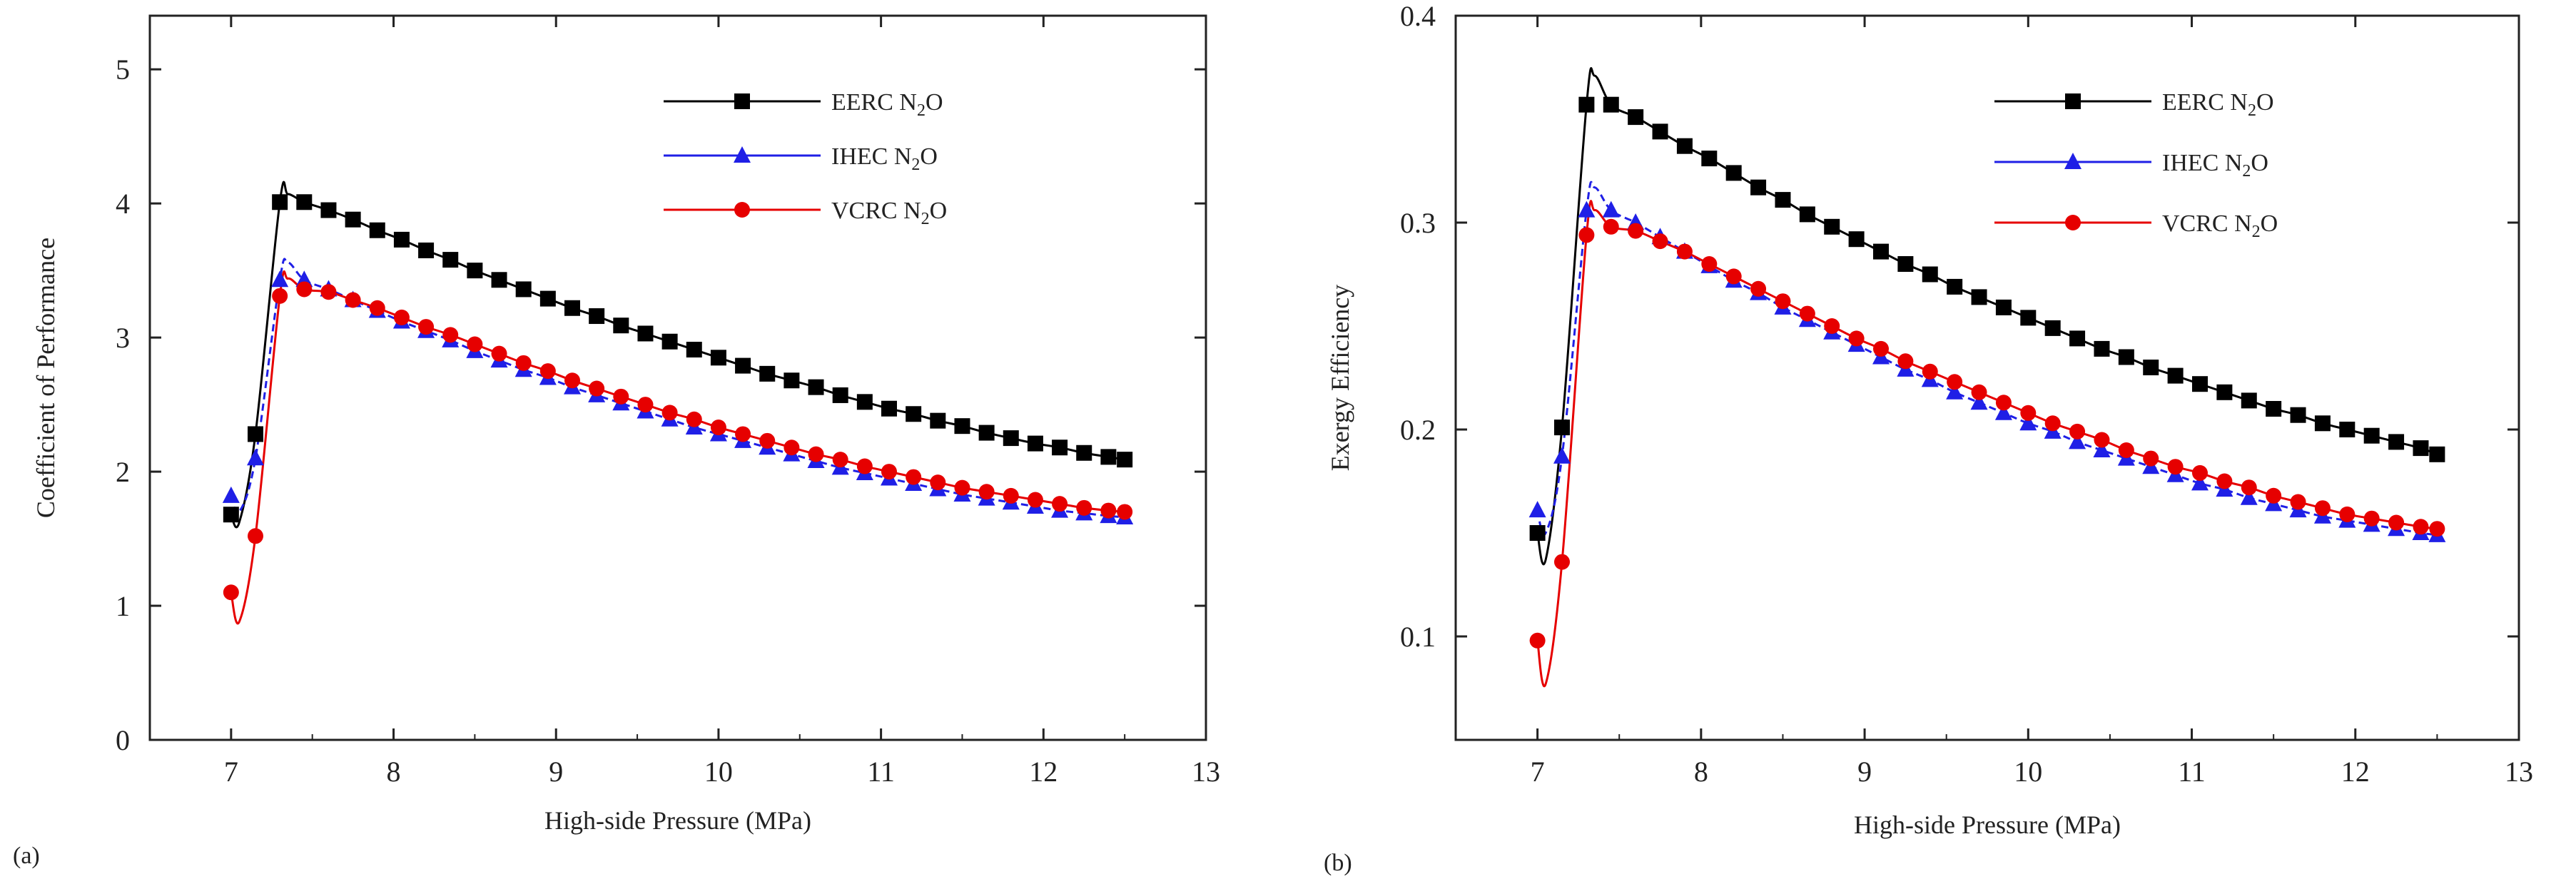 This screenshot has height=884, width=2576. What do you see at coordinates (1338, 863) in the screenshot?
I see `panel-label: (b)` at bounding box center [1338, 863].